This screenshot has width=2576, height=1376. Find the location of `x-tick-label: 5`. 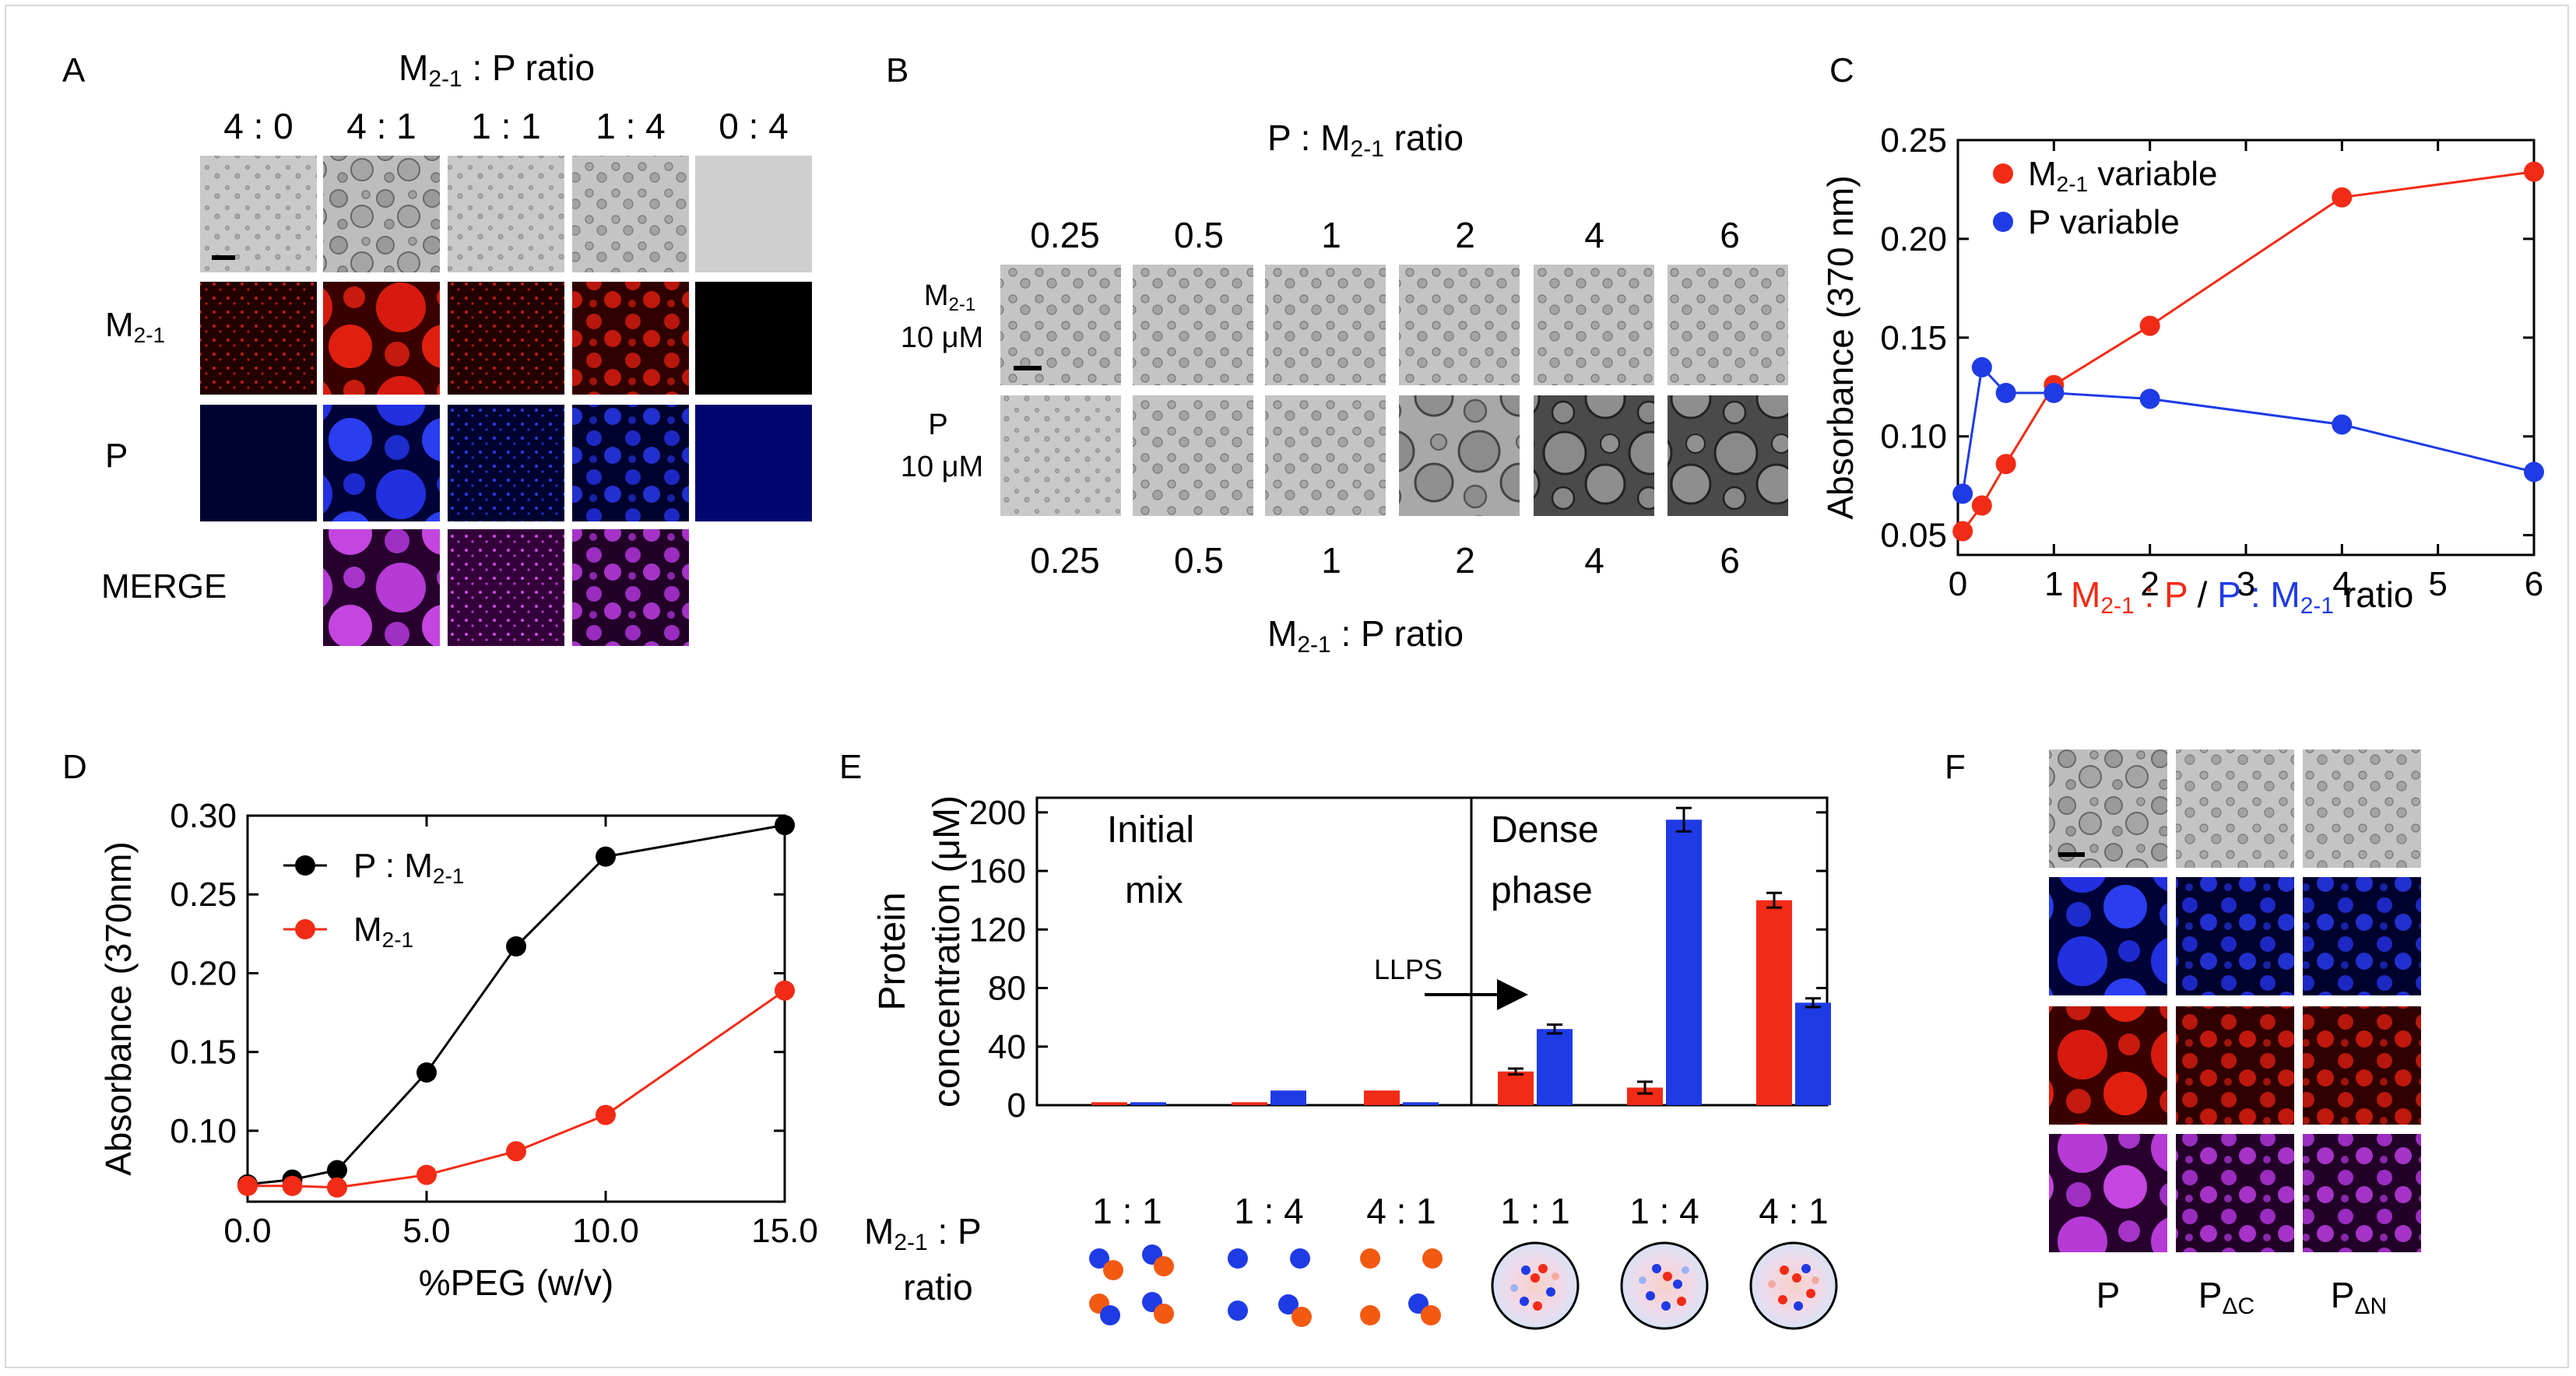

x-tick-label: 5 is located at coordinates (2437, 584).